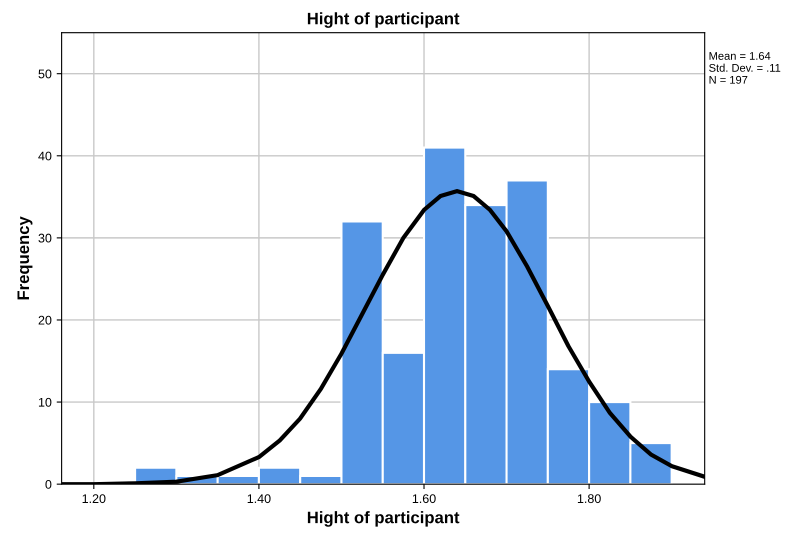 The width and height of the screenshot is (790, 544). I want to click on y-tick-label: 0, so click(48, 484).